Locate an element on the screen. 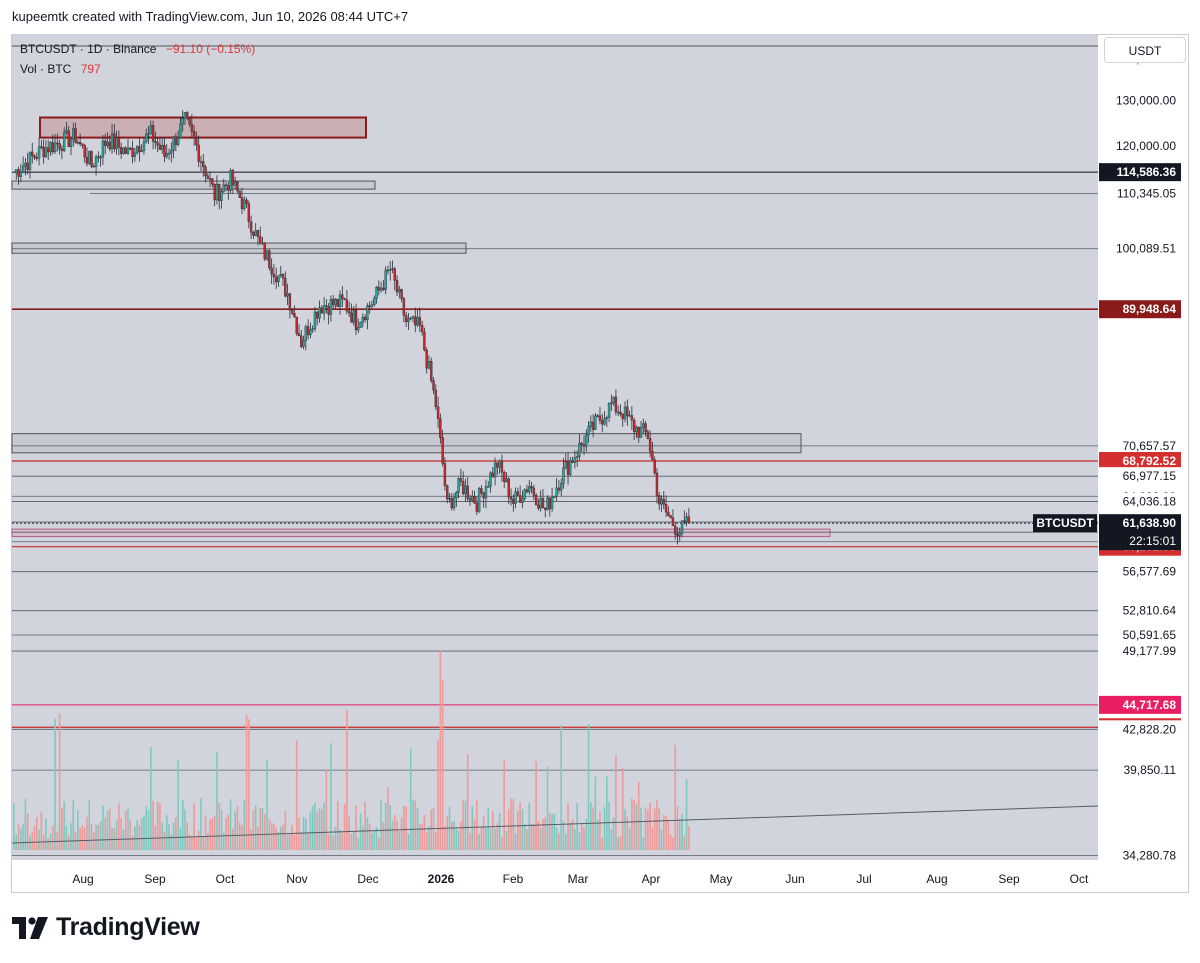 This screenshot has height=963, width=1200. price-level-label: 50,591.65 is located at coordinates (1150, 635).